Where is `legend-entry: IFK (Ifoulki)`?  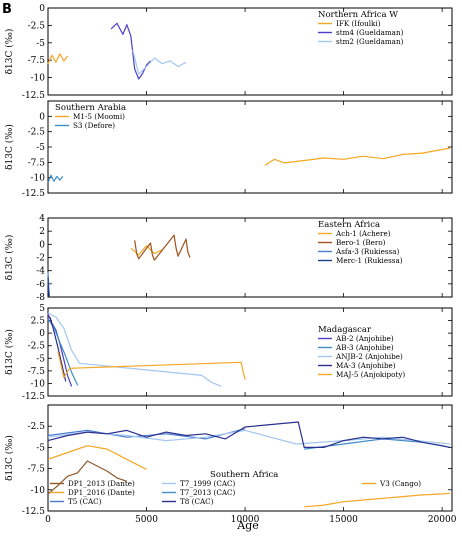 legend-entry: IFK (Ifoulki) is located at coordinates (358, 23).